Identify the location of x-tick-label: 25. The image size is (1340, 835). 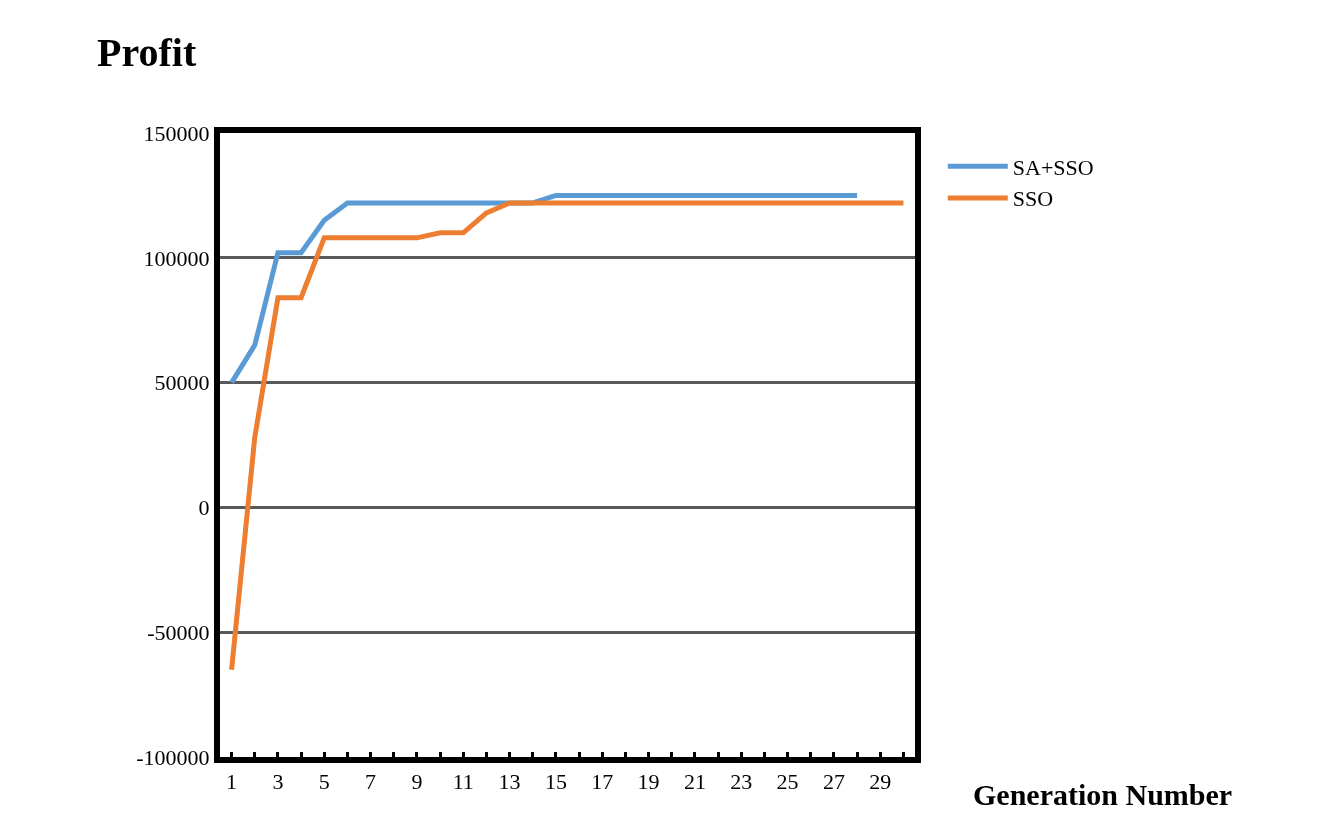
(787, 782).